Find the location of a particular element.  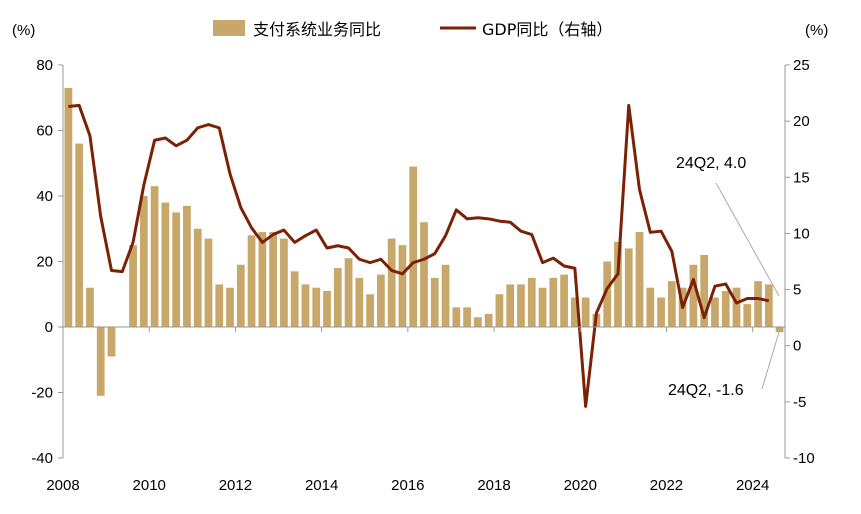

right-axis-unit: (%) is located at coordinates (816, 30).